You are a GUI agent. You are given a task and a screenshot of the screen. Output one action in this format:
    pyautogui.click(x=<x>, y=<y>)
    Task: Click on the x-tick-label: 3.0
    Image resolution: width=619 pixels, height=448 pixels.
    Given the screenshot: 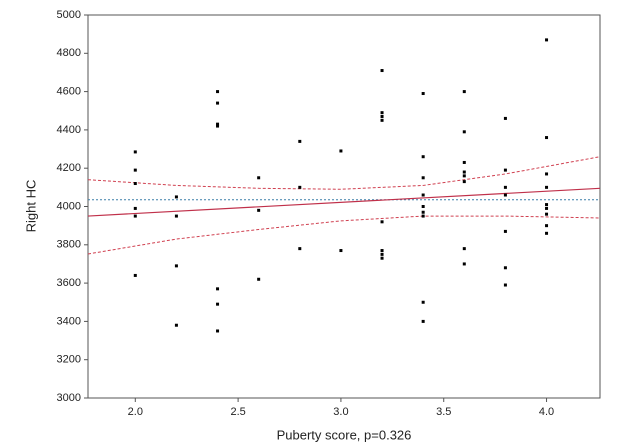 What is the action you would take?
    pyautogui.click(x=340, y=412)
    